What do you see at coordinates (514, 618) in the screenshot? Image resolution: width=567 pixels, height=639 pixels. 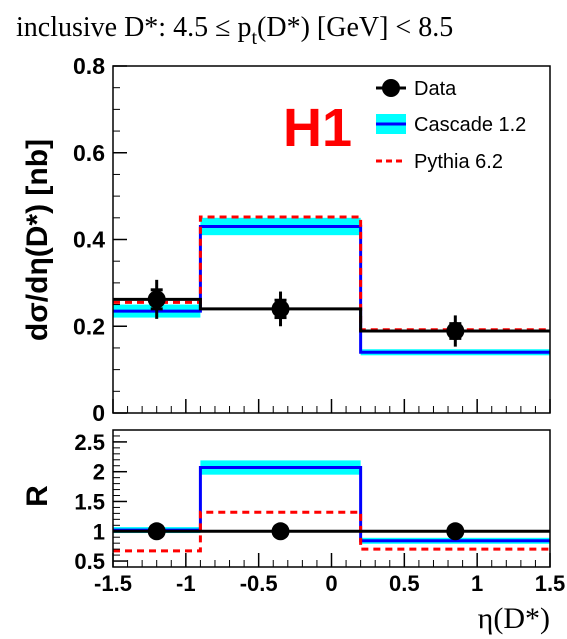 I see `x-axis-label: η(D*)` at bounding box center [514, 618].